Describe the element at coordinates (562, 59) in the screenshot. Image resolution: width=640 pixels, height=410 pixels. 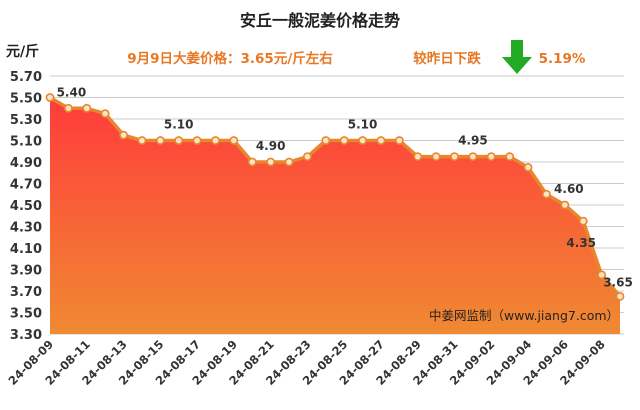
I see `change-value: 5.19%` at that location.